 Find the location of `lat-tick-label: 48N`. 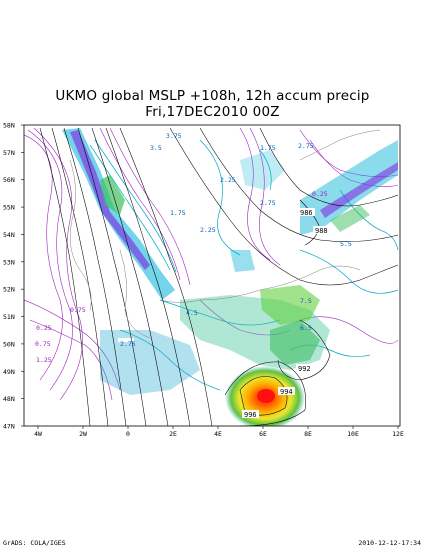

lat-tick-label: 48N is located at coordinates (9, 399).